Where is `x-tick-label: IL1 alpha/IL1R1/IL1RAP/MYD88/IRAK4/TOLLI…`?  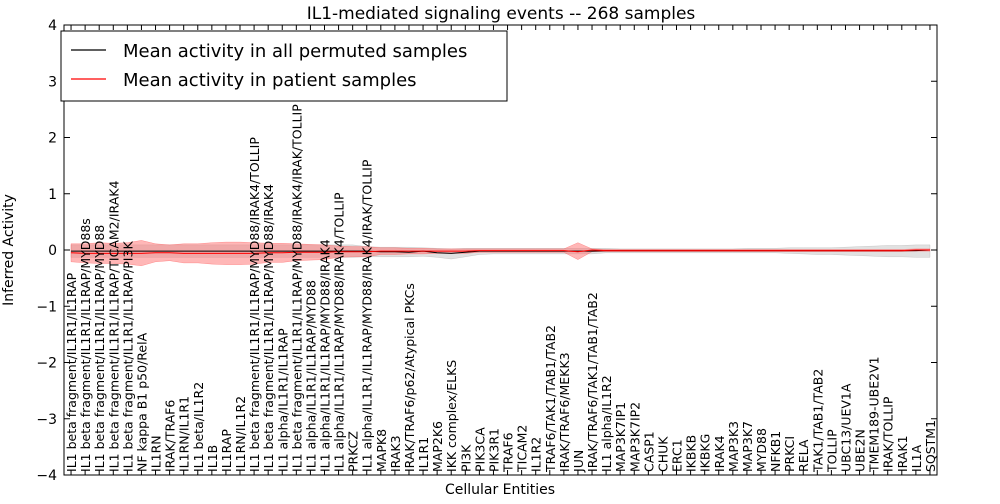
x-tick-label: IL1 alpha/IL1R1/IL1RAP/MYD88/IRAK4/TOLLI… is located at coordinates (339, 332).